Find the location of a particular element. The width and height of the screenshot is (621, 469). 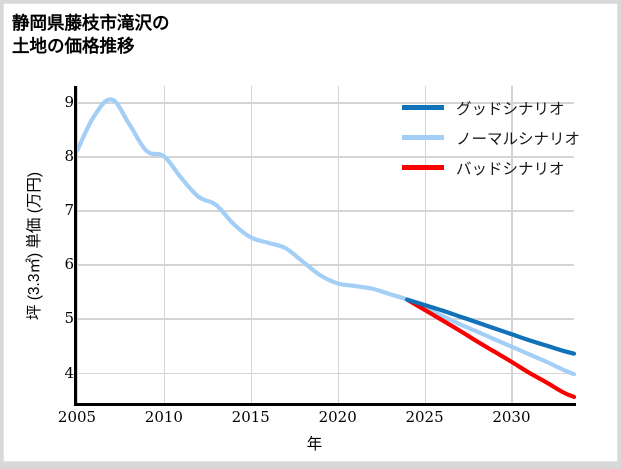

x-tick-label: 2020 is located at coordinates (337, 417).